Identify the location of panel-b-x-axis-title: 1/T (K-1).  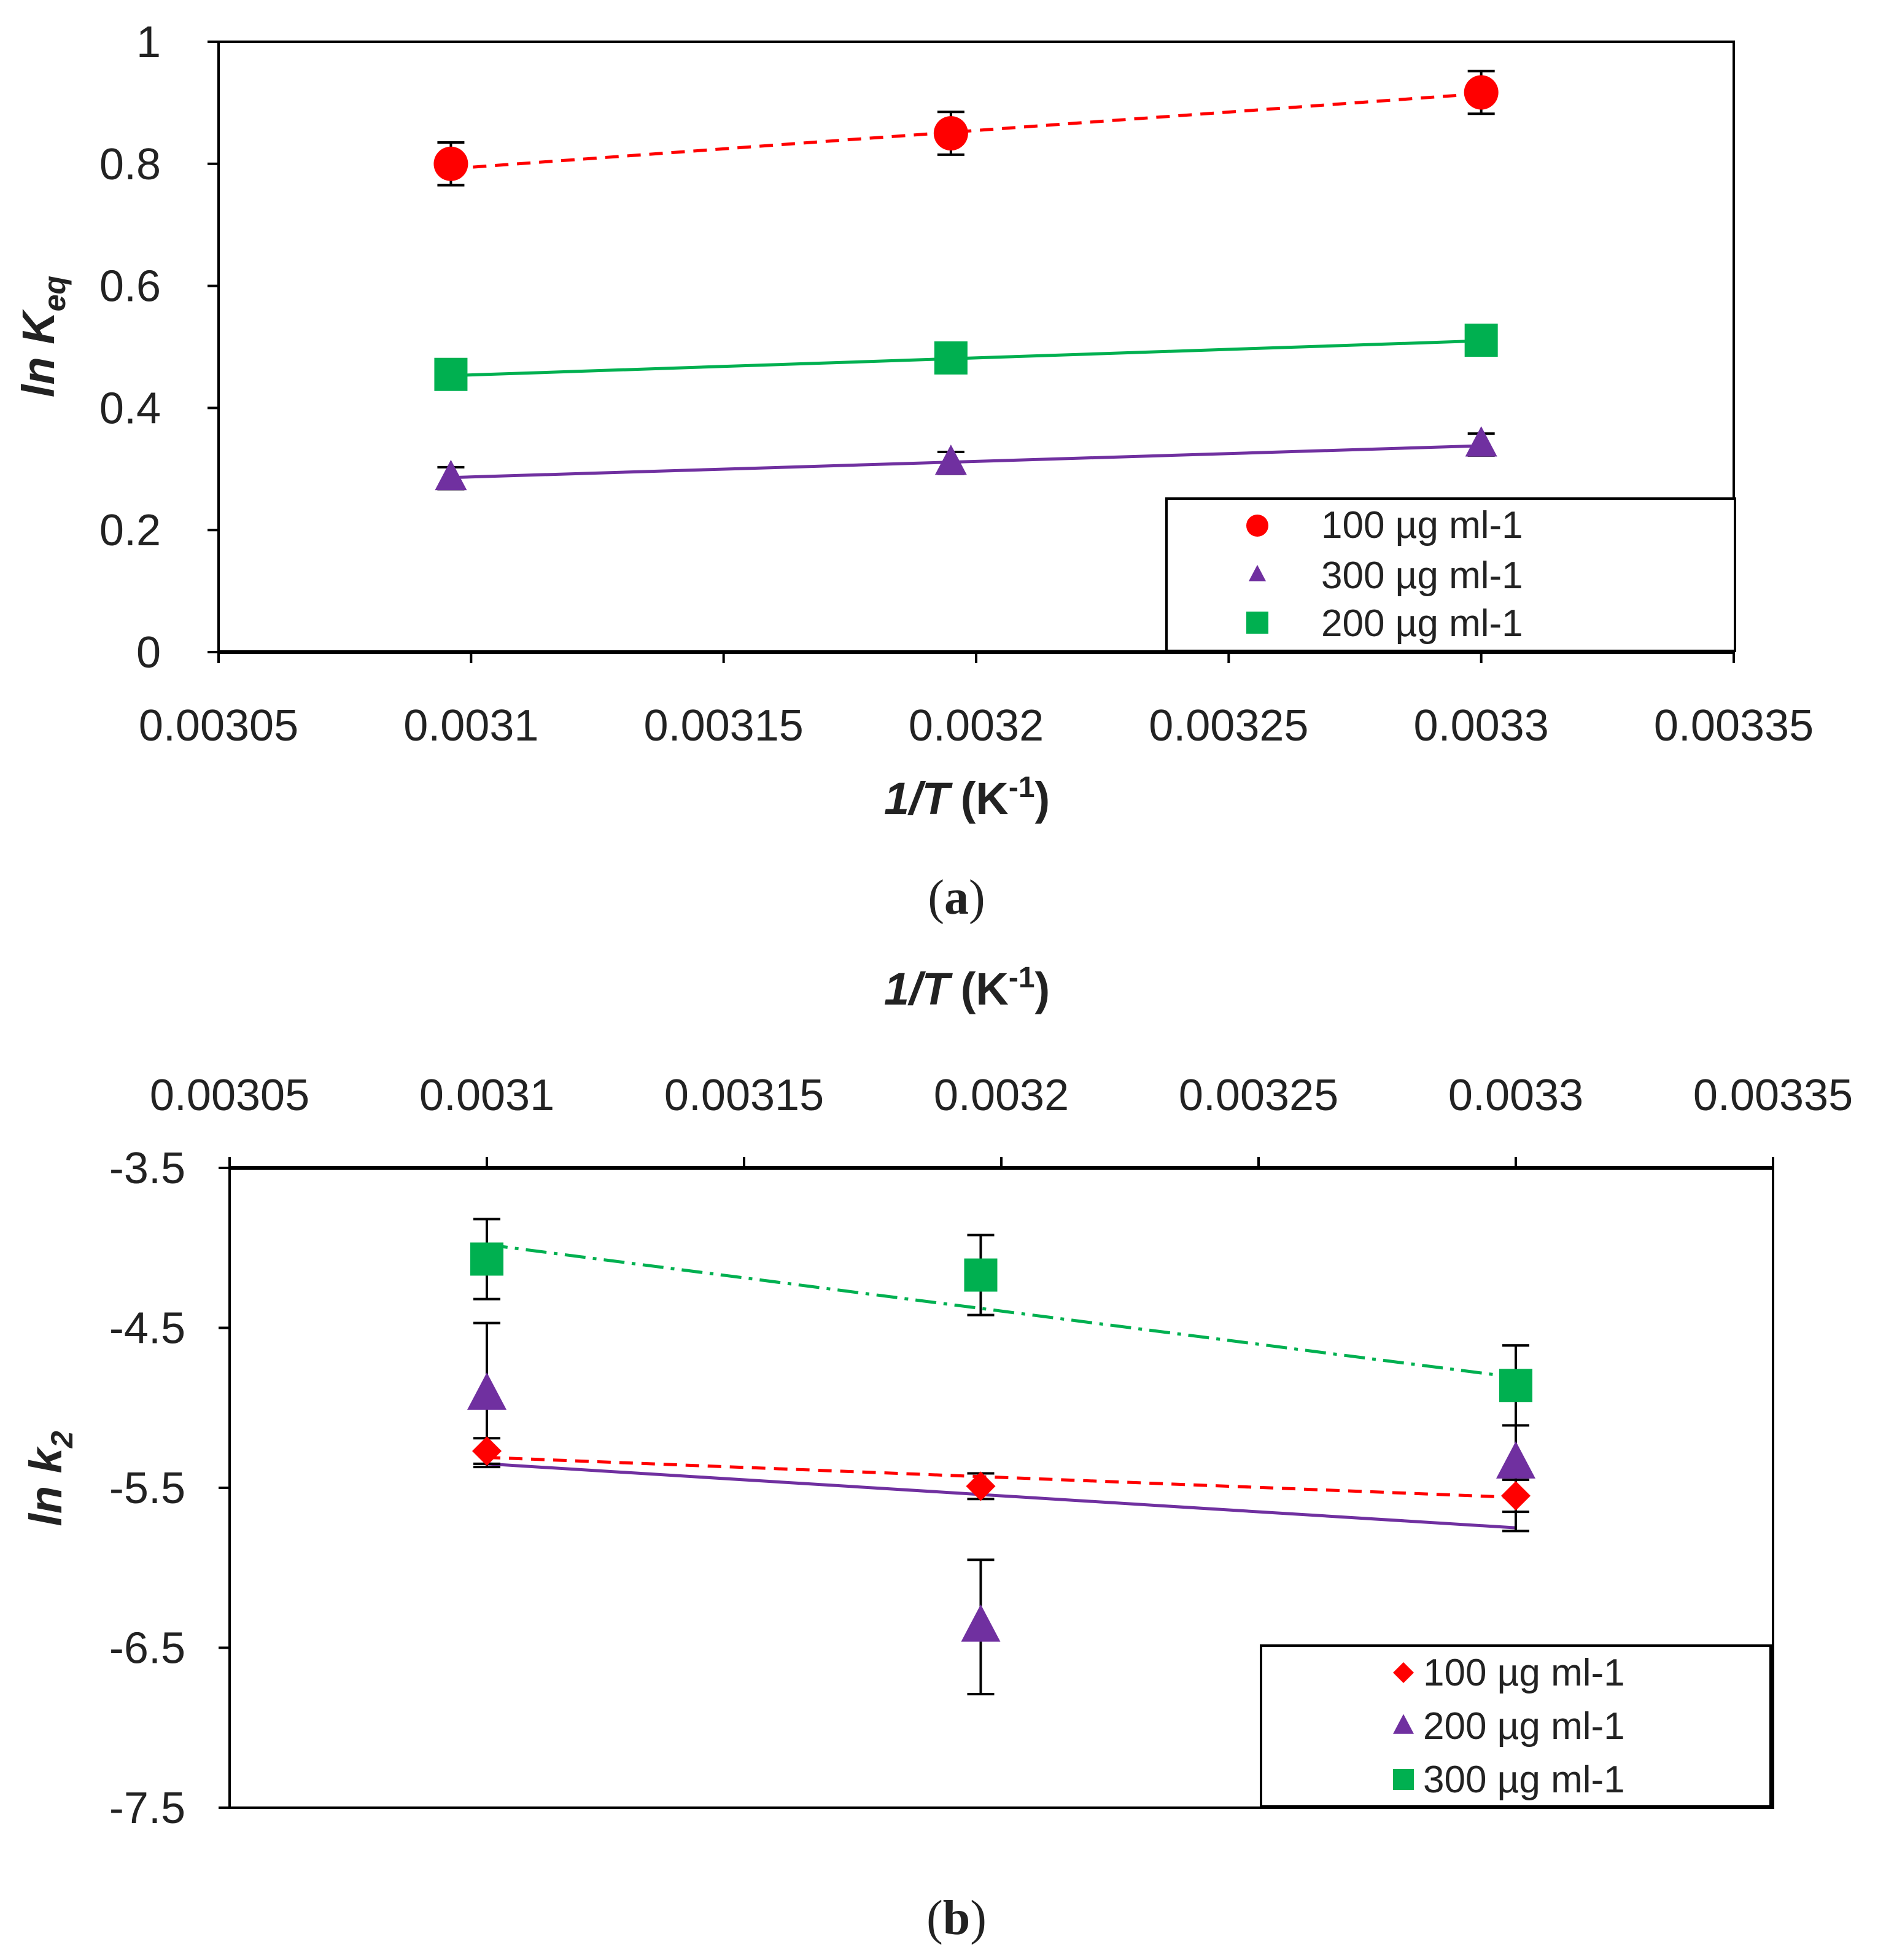
(967, 988).